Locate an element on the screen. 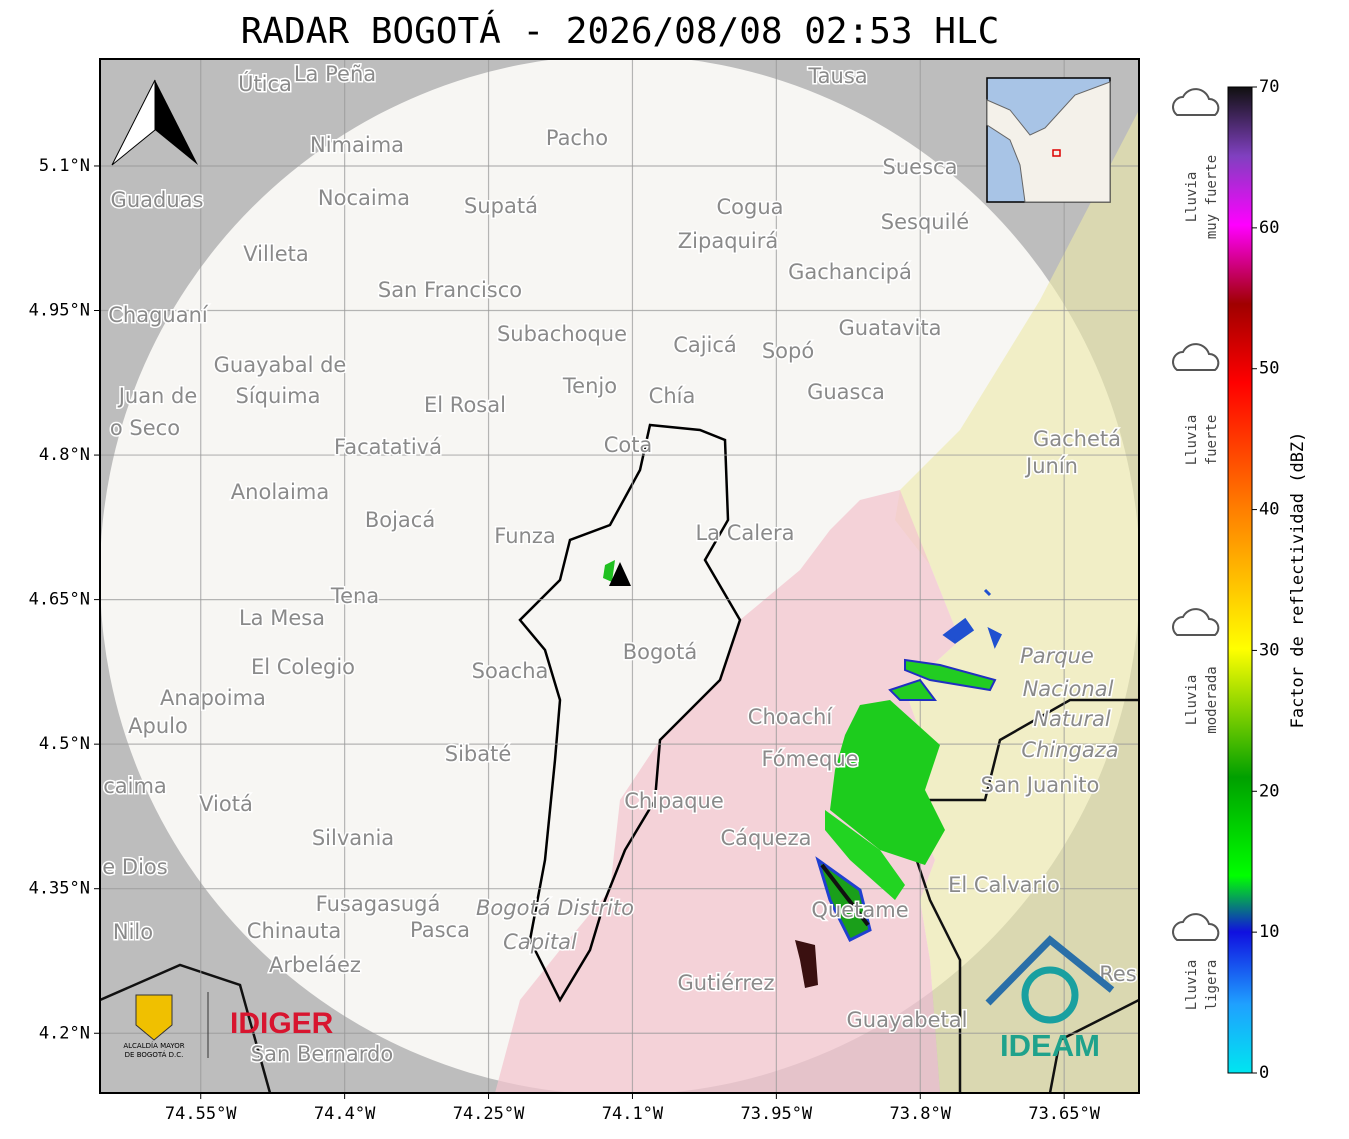 This screenshot has height=1139, width=1349. place-label: Nacional is located at coordinates (1068, 689).